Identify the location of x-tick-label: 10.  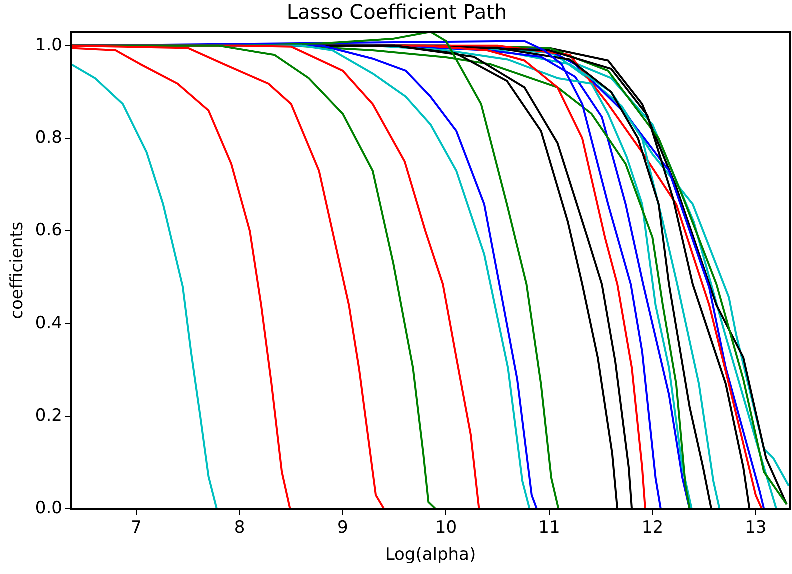
(446, 528).